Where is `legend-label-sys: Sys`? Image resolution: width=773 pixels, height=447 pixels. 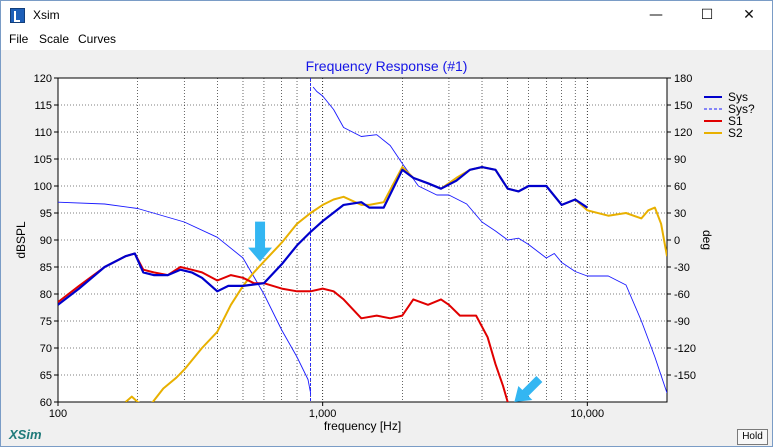
legend-label-sys: Sys is located at coordinates (738, 97).